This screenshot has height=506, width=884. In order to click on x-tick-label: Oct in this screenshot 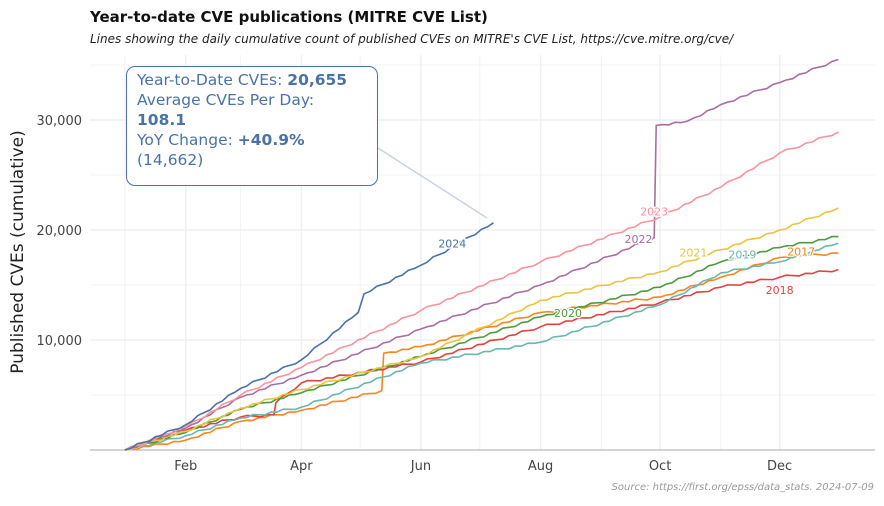, I will do `click(660, 466)`.